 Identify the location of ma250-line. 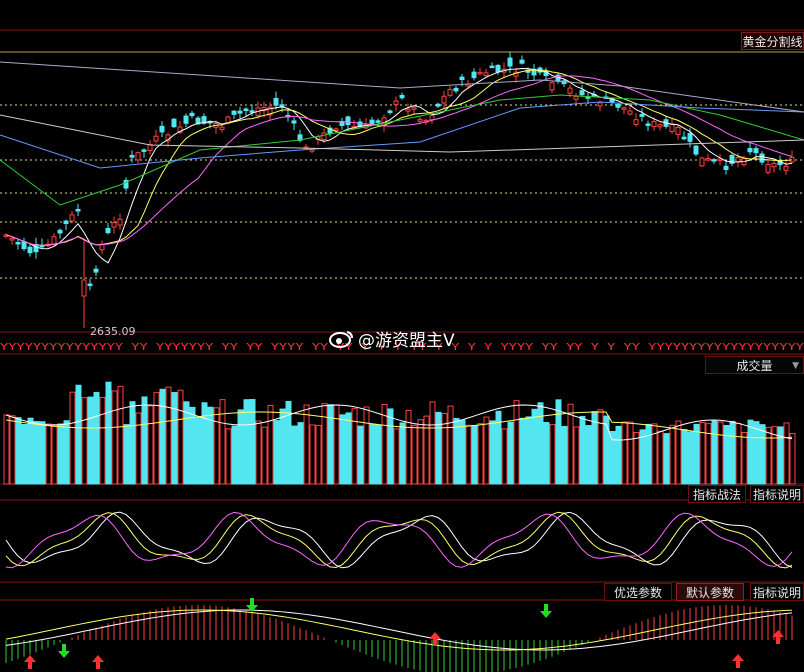
(402, 133).